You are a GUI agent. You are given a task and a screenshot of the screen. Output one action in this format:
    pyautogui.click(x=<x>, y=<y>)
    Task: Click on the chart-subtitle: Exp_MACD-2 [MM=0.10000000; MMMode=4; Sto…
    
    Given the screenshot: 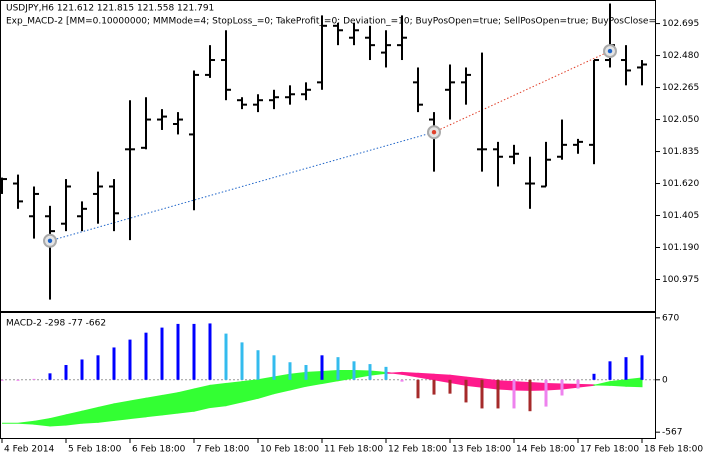 What is the action you would take?
    pyautogui.click(x=349, y=22)
    